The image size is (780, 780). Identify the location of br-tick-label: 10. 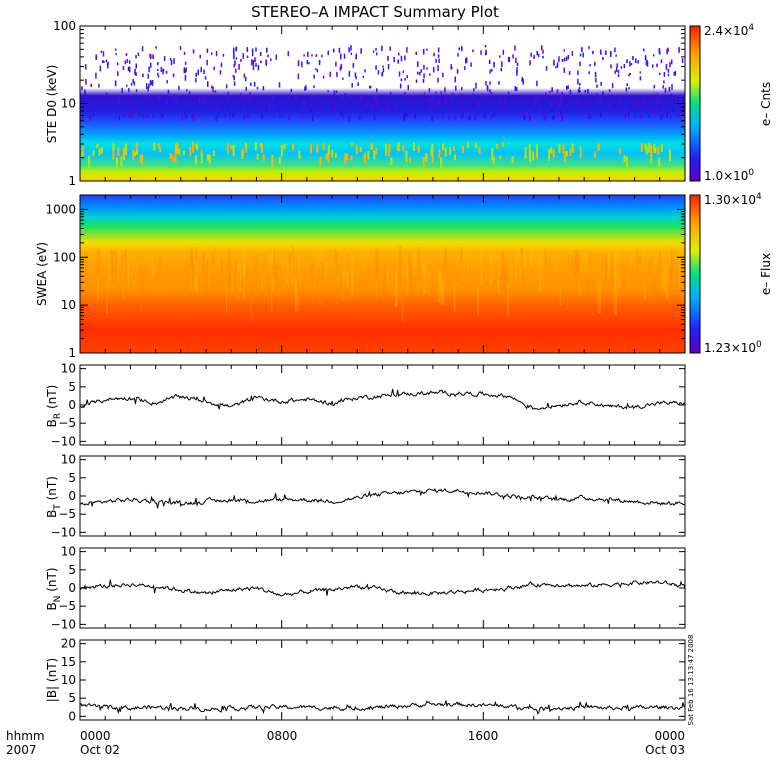
(68, 369).